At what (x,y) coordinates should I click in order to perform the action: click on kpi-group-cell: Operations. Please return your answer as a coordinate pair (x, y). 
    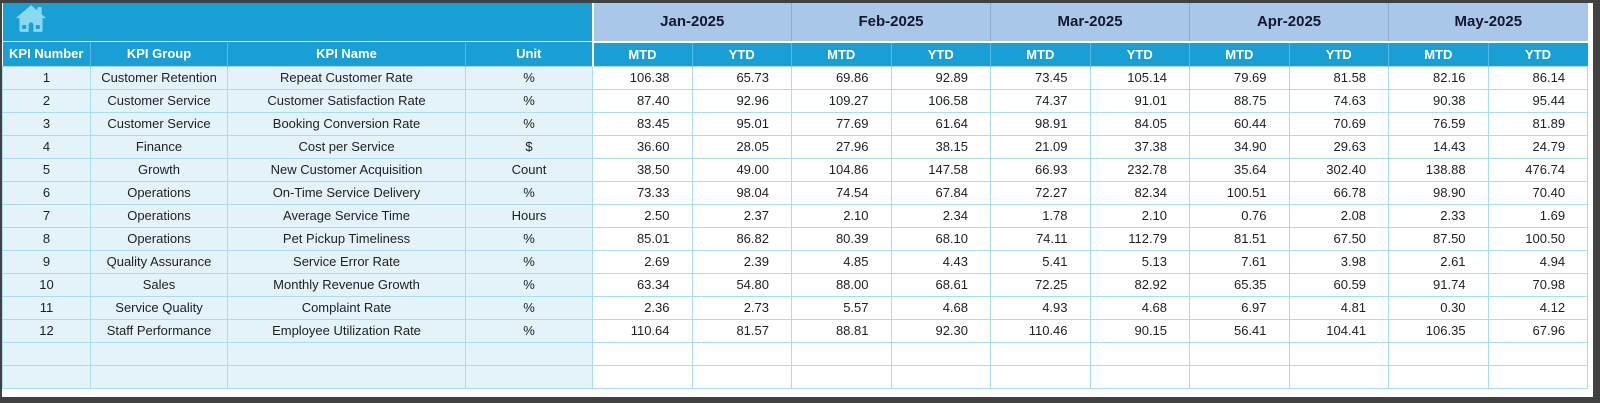
    Looking at the image, I should click on (159, 215).